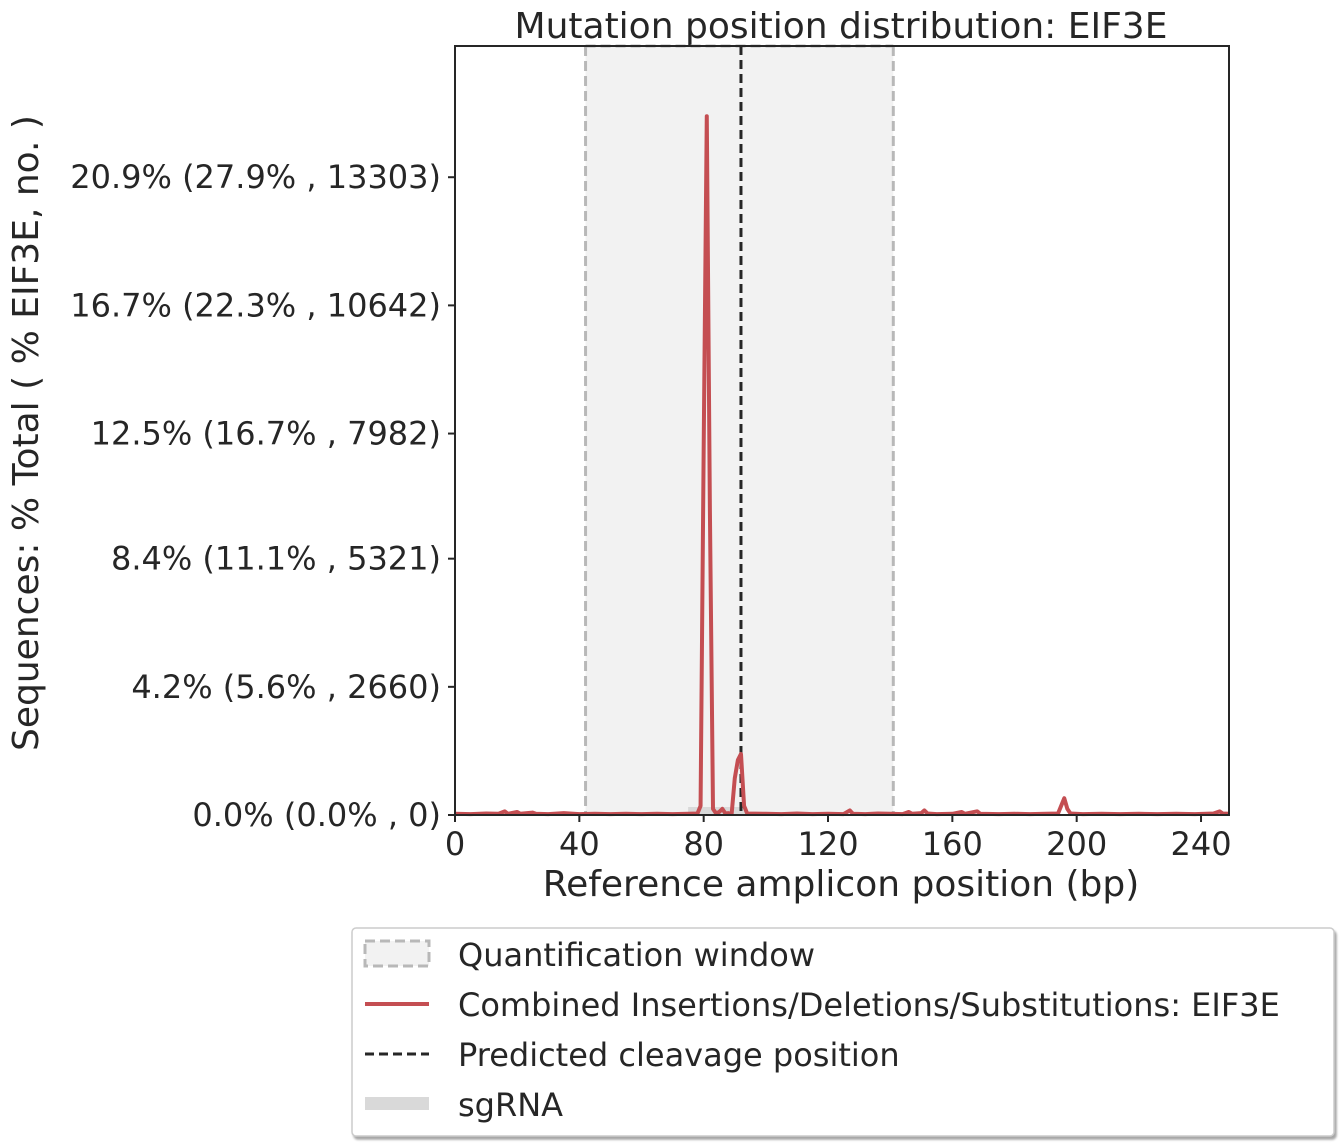 The image size is (1342, 1146). Describe the element at coordinates (679, 1055) in the screenshot. I see `legend-label-cleavage: Predicted cleavage position` at that location.